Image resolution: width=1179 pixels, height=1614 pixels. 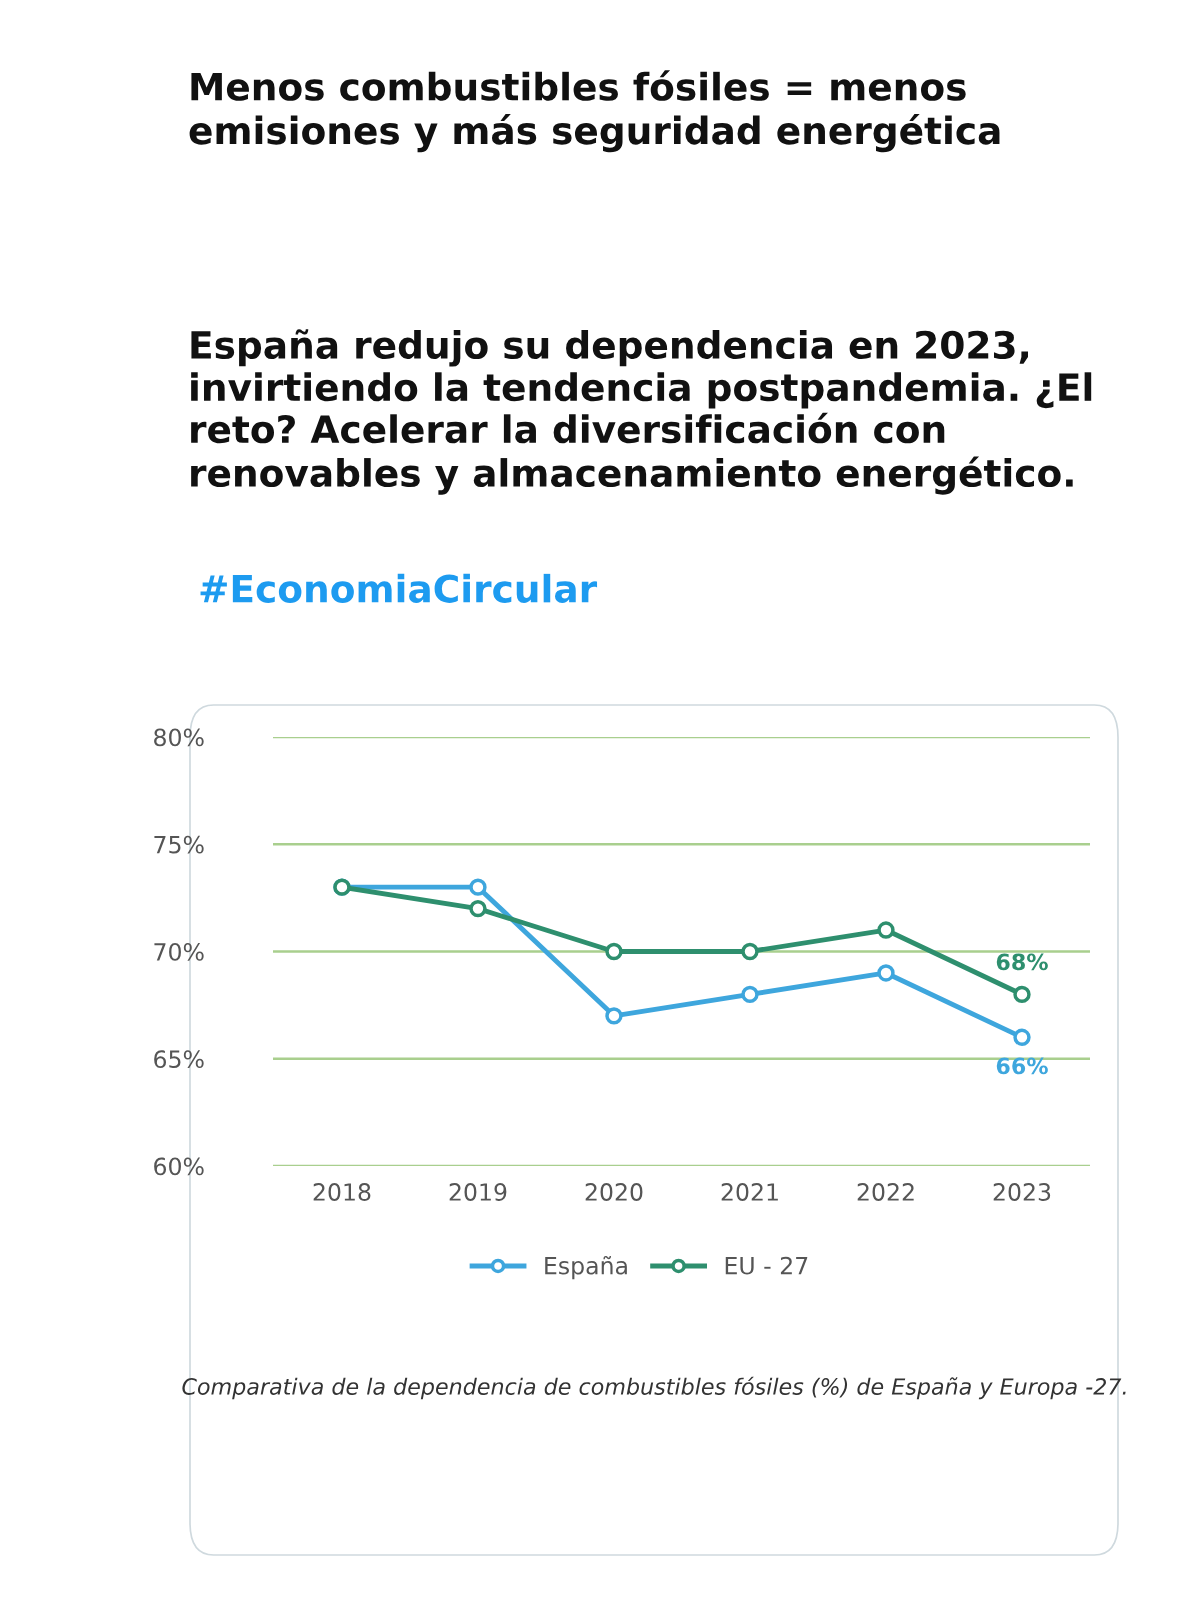 What do you see at coordinates (749, 1192) in the screenshot?
I see `x-tick-label: 2021` at bounding box center [749, 1192].